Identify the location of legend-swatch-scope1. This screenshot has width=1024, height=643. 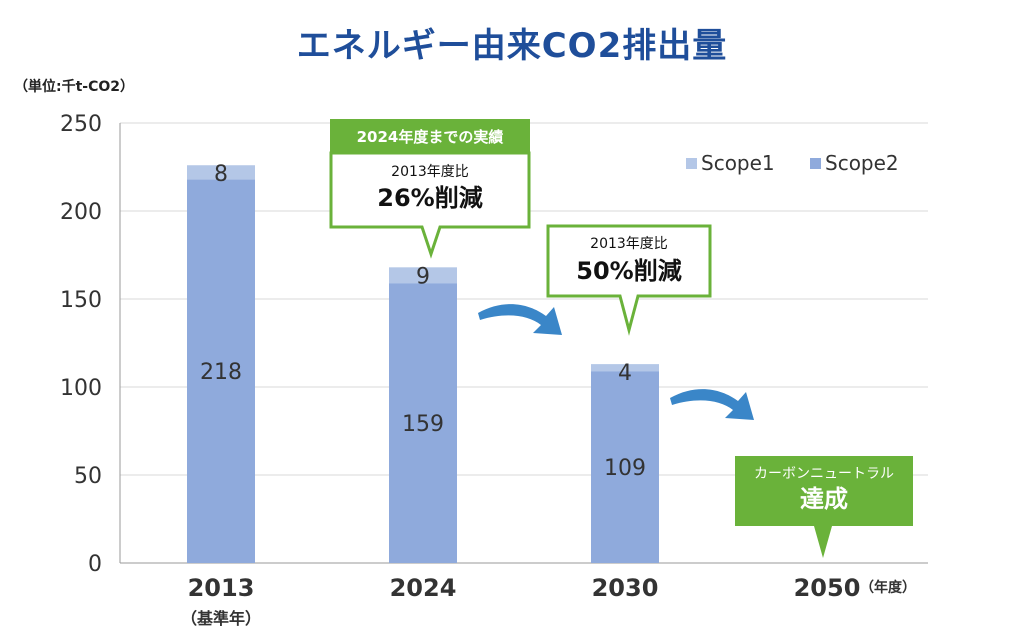
(691, 163).